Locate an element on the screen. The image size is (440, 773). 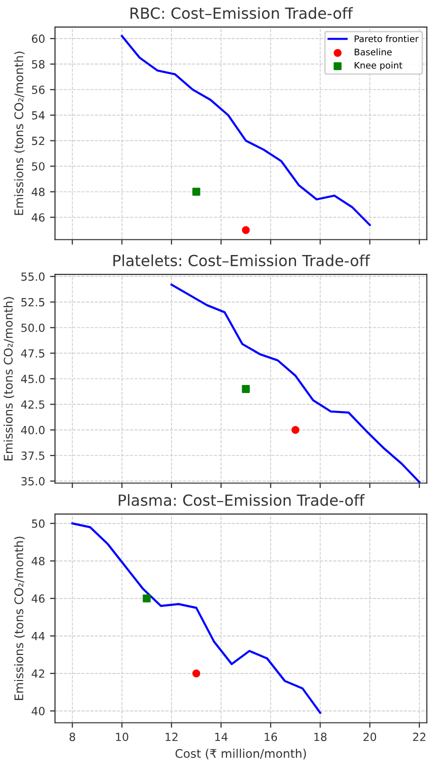
y-tick-label: 60 is located at coordinates (38, 38).